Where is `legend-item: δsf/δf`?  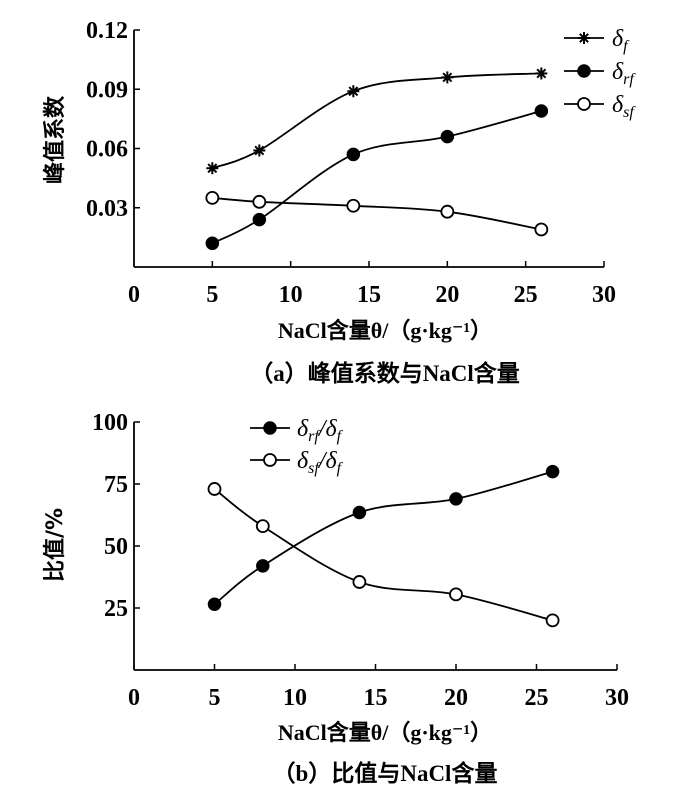
legend-item: δsf/δf is located at coordinates (297, 462).